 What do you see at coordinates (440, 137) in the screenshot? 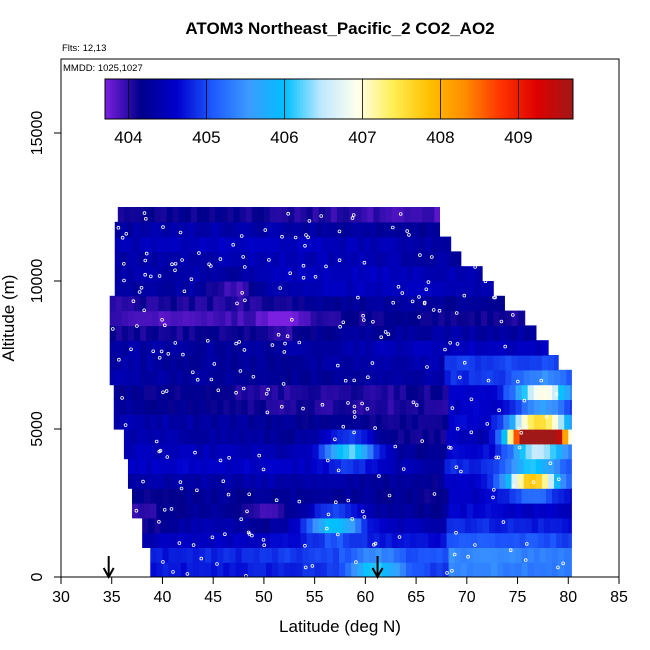
I see `colorbar-tick-label: 408` at bounding box center [440, 137].